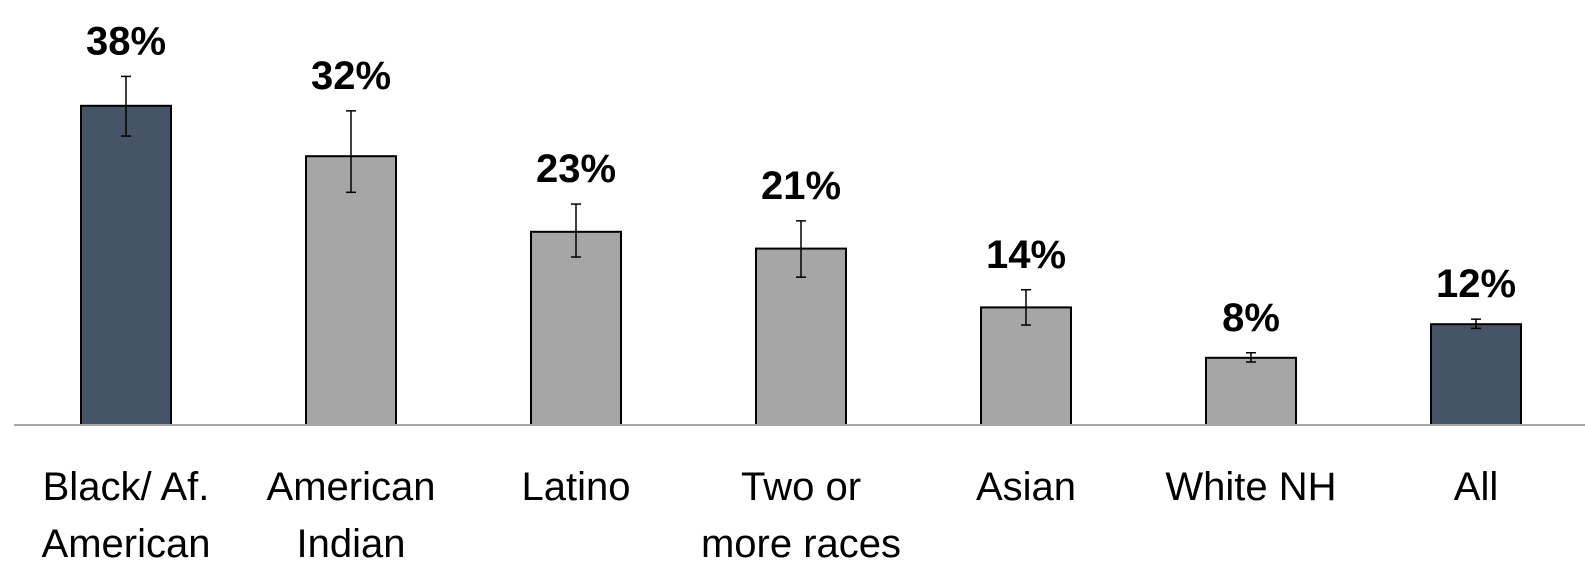 The width and height of the screenshot is (1585, 569). What do you see at coordinates (1476, 487) in the screenshot?
I see `x-tick-label: All` at bounding box center [1476, 487].